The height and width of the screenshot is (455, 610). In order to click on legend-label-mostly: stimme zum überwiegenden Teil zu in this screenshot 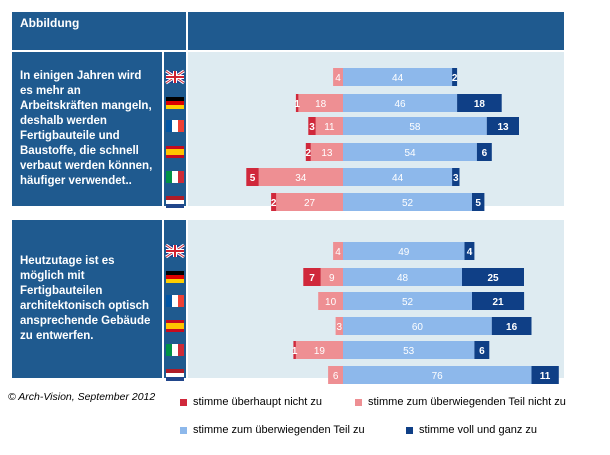, I will do `click(279, 430)`.